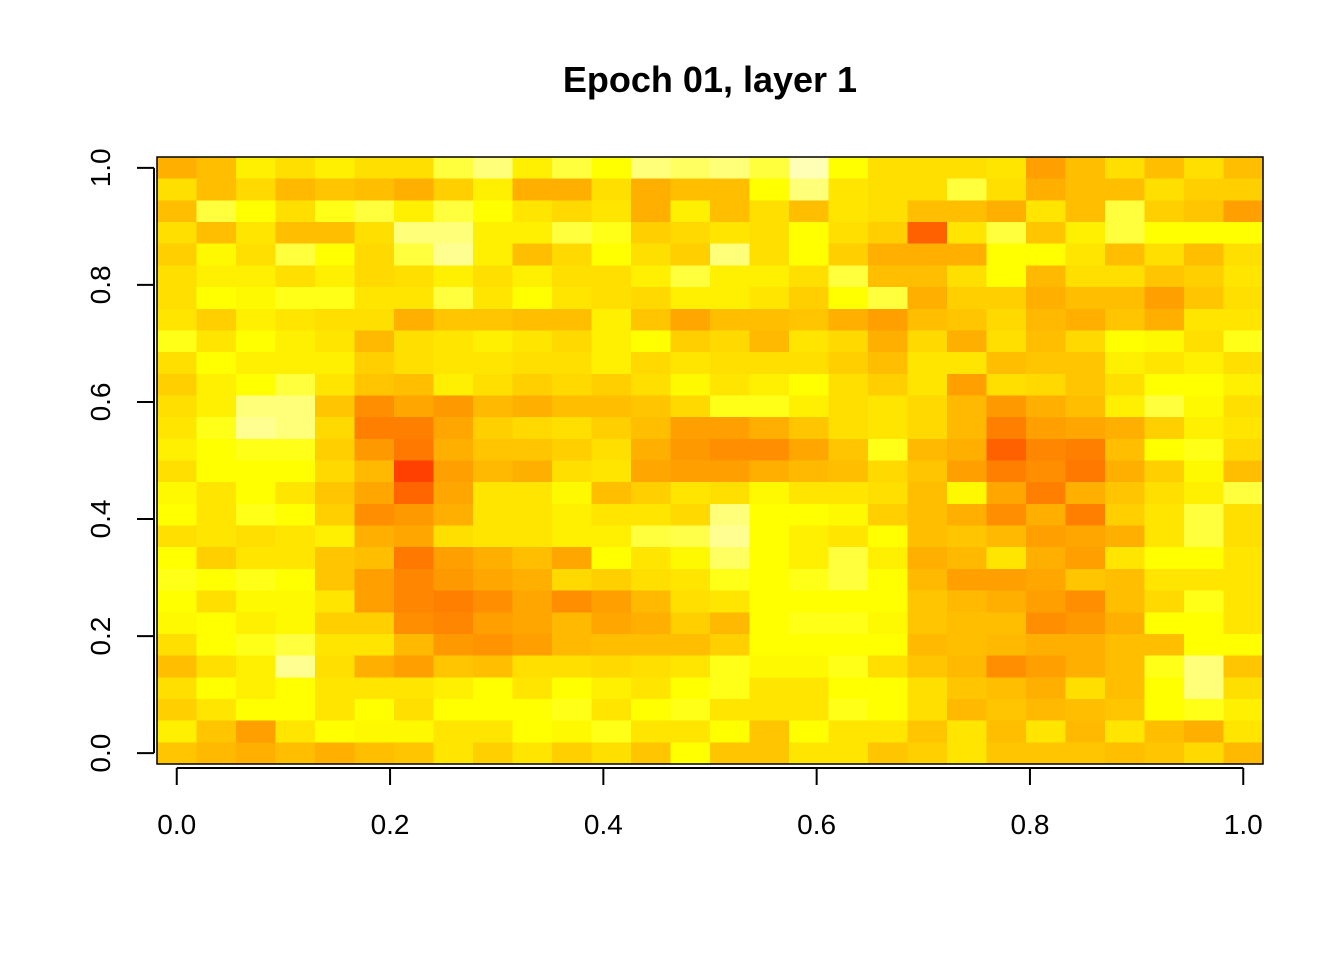  Describe the element at coordinates (100, 519) in the screenshot. I see `y-tick-label: 0.4` at that location.